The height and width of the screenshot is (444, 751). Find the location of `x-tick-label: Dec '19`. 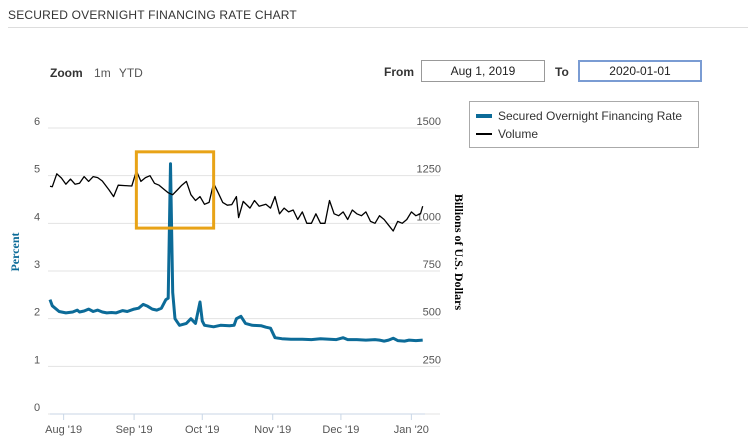

x-tick-label: Dec '19 is located at coordinates (340, 430).